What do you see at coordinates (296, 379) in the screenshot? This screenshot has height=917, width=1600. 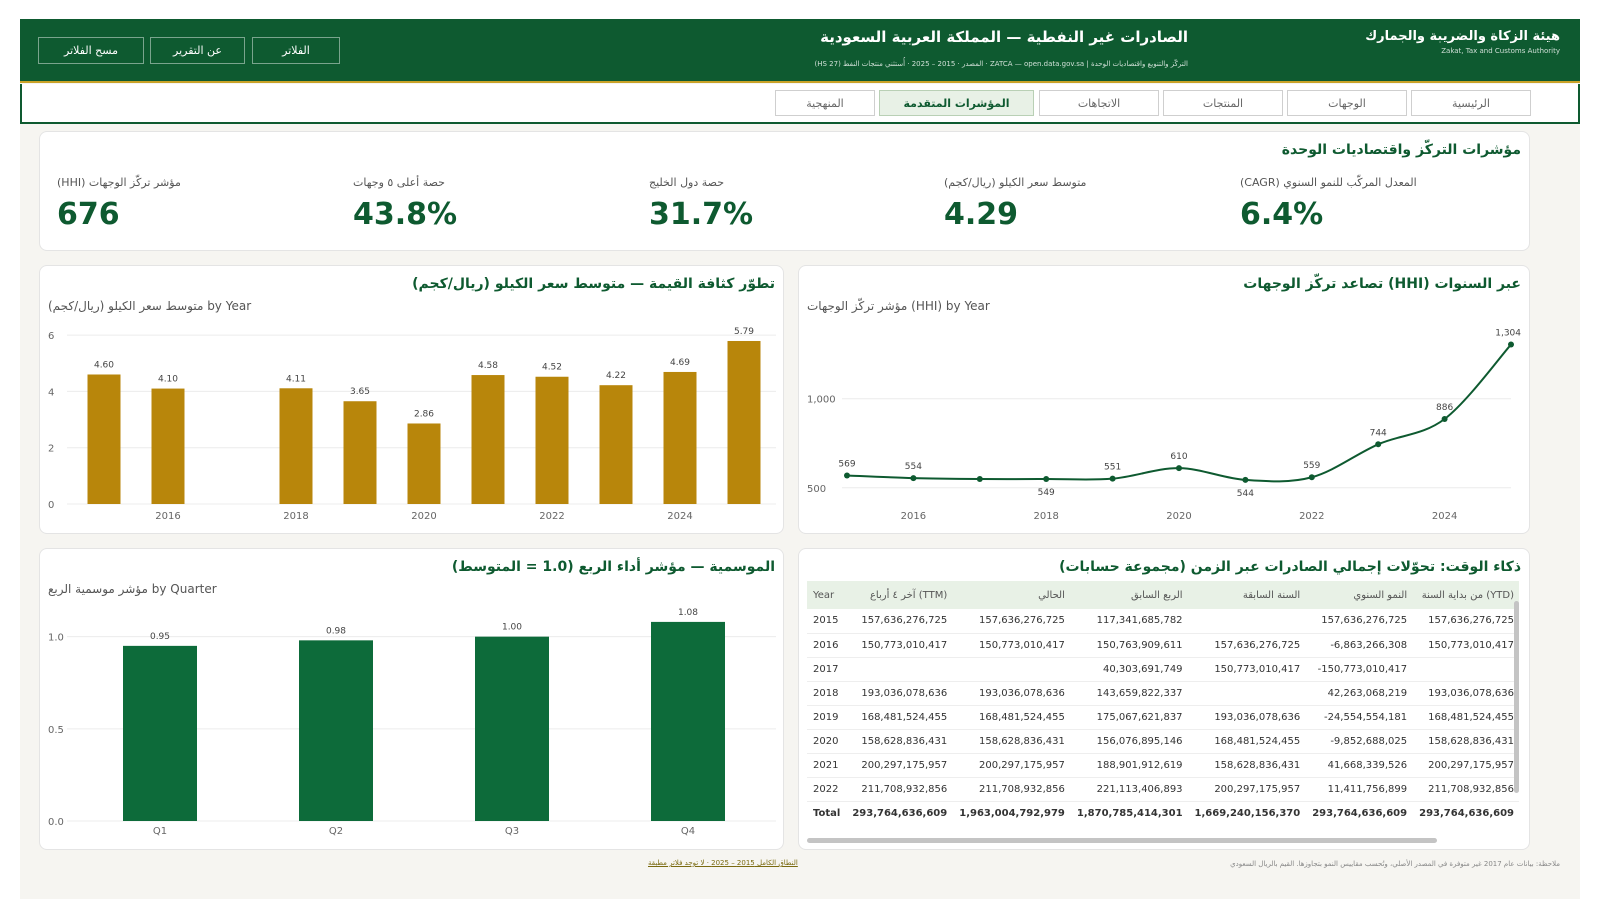 I see `price-data-label: 4.11` at bounding box center [296, 379].